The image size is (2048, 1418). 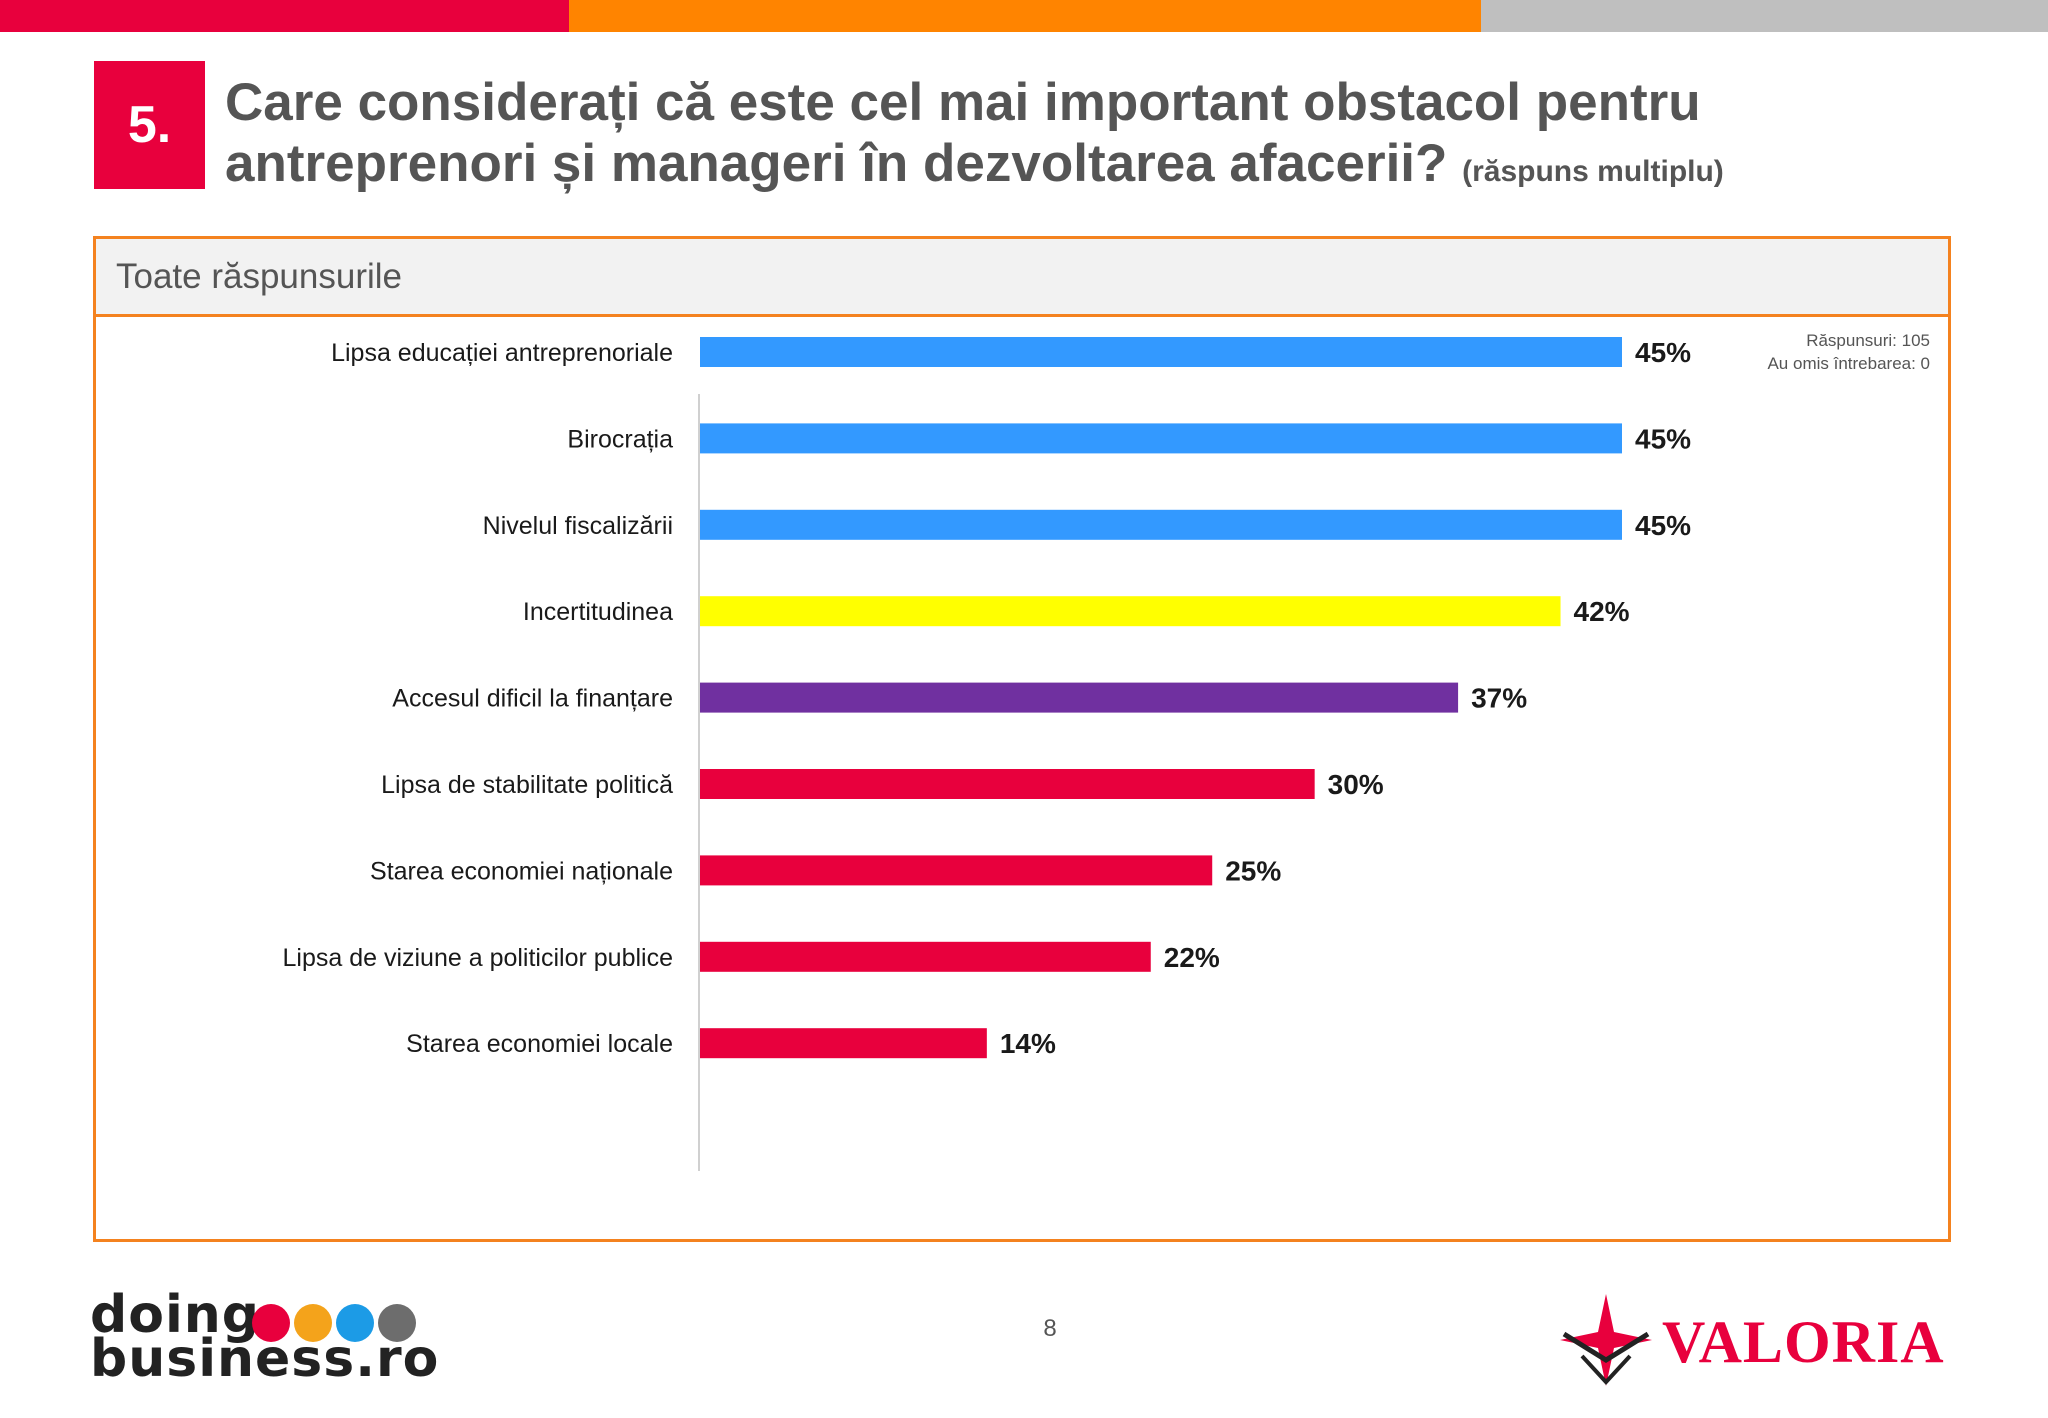 I want to click on doingbusiness-logo: doing business.ro, so click(x=264, y=1337).